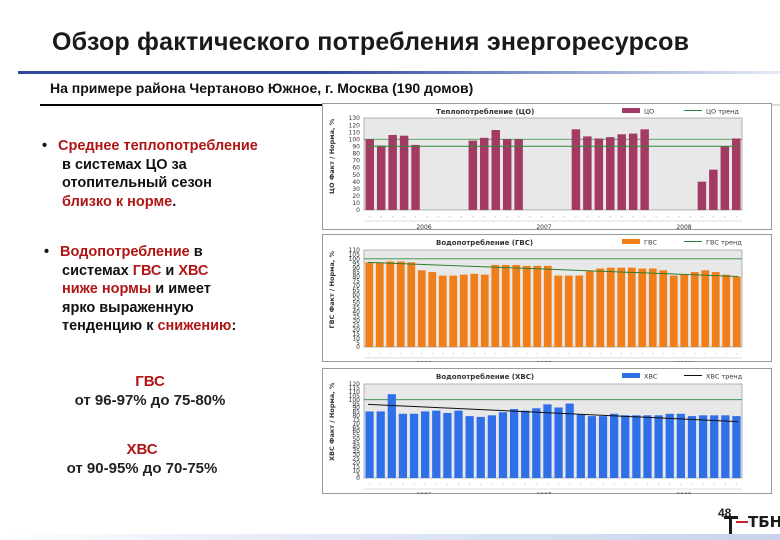 Image resolution: width=780 pixels, height=540 pixels. I want to click on y-tick-label: 40, so click(356, 312).